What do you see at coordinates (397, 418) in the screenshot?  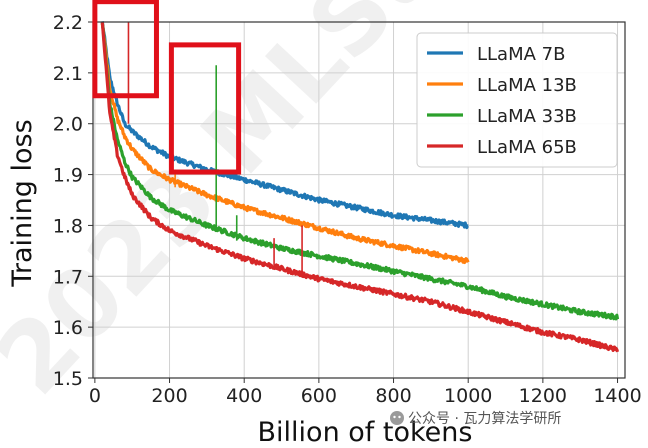 I see `wechat-icon` at bounding box center [397, 418].